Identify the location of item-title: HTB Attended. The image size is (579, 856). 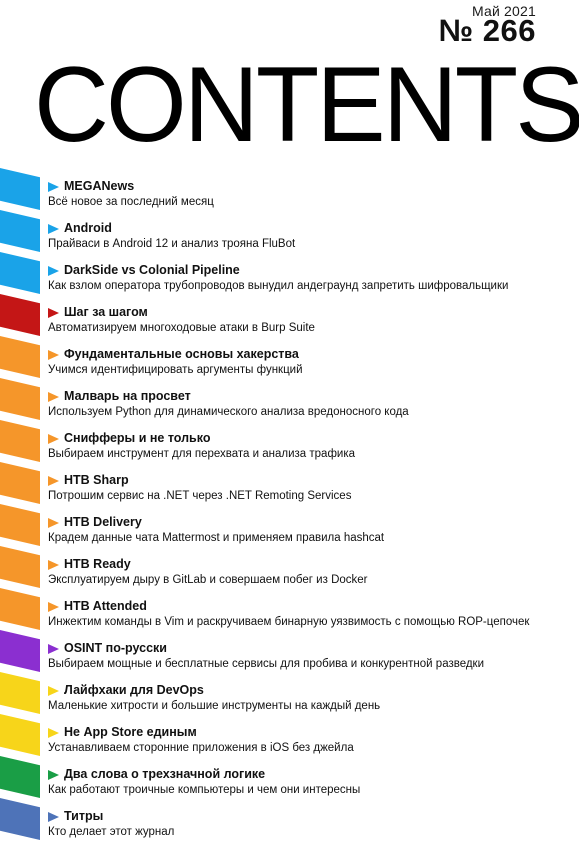
(105, 606).